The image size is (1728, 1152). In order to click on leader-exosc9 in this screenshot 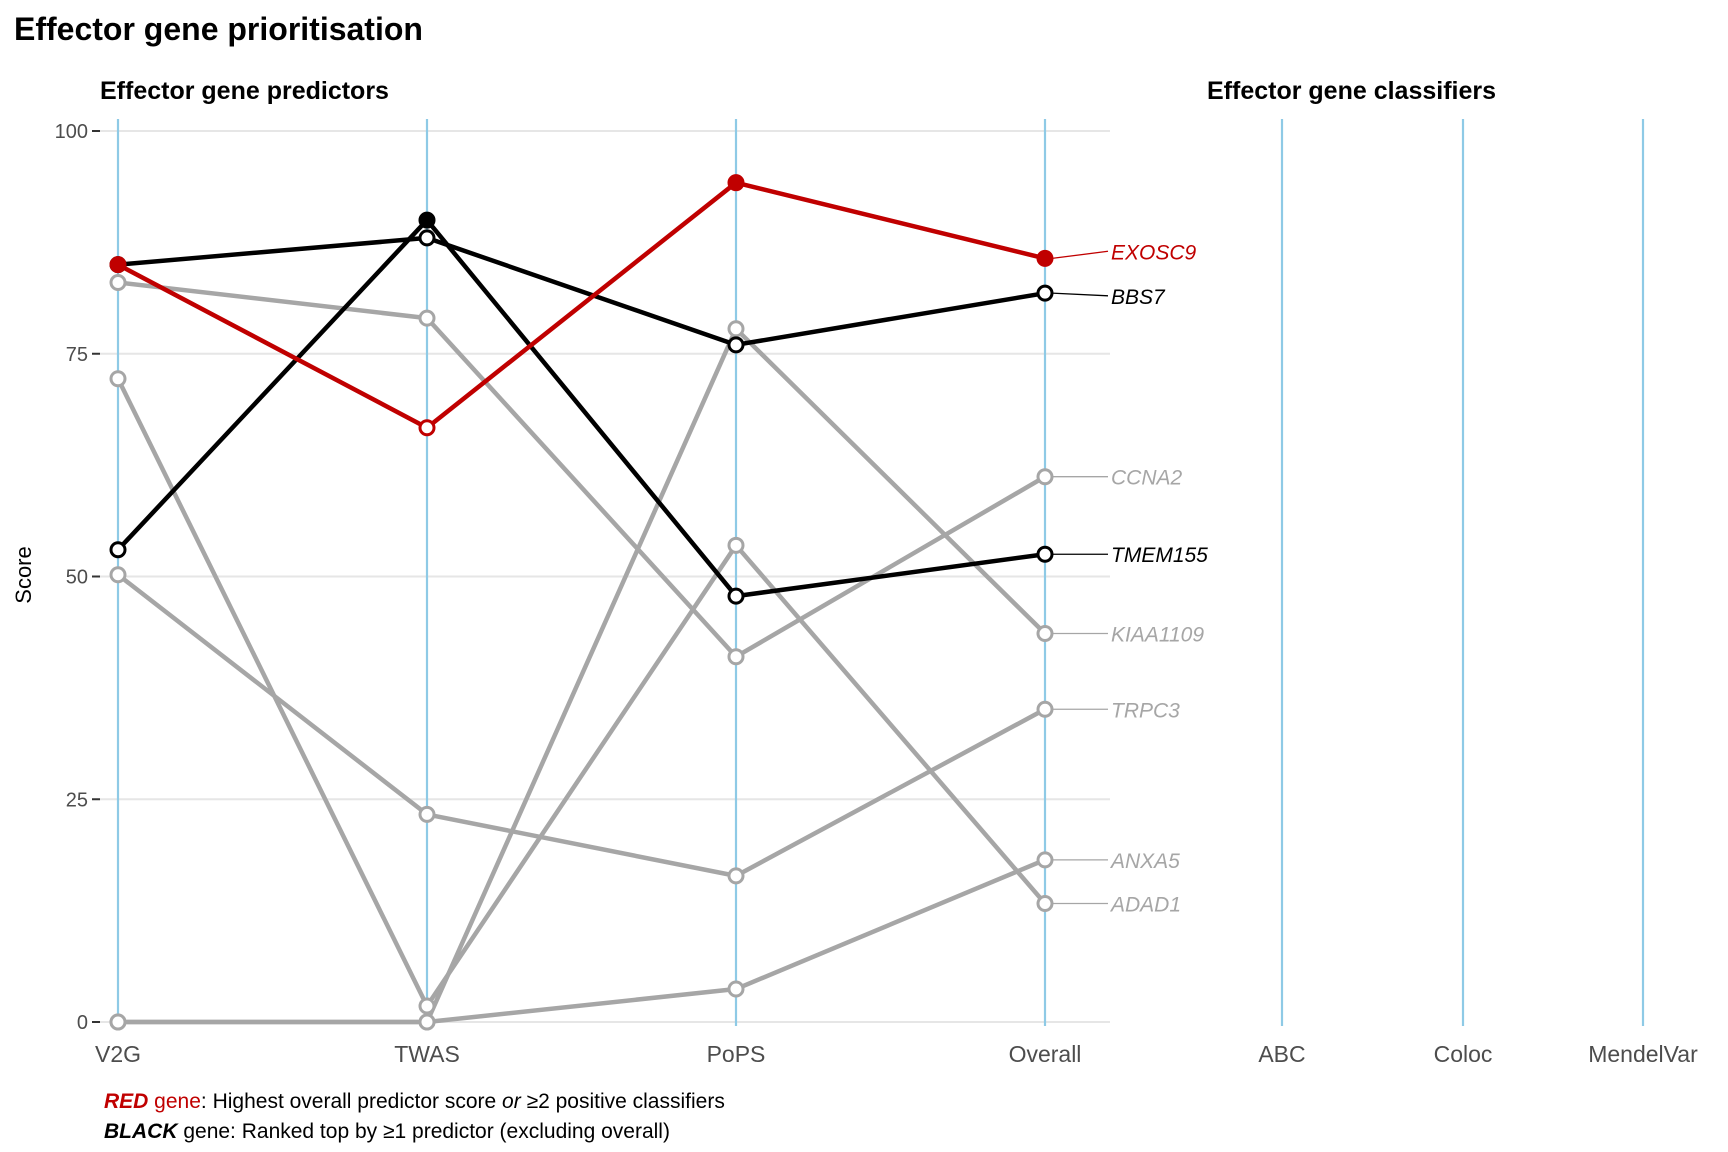, I will do `click(1080, 255)`.